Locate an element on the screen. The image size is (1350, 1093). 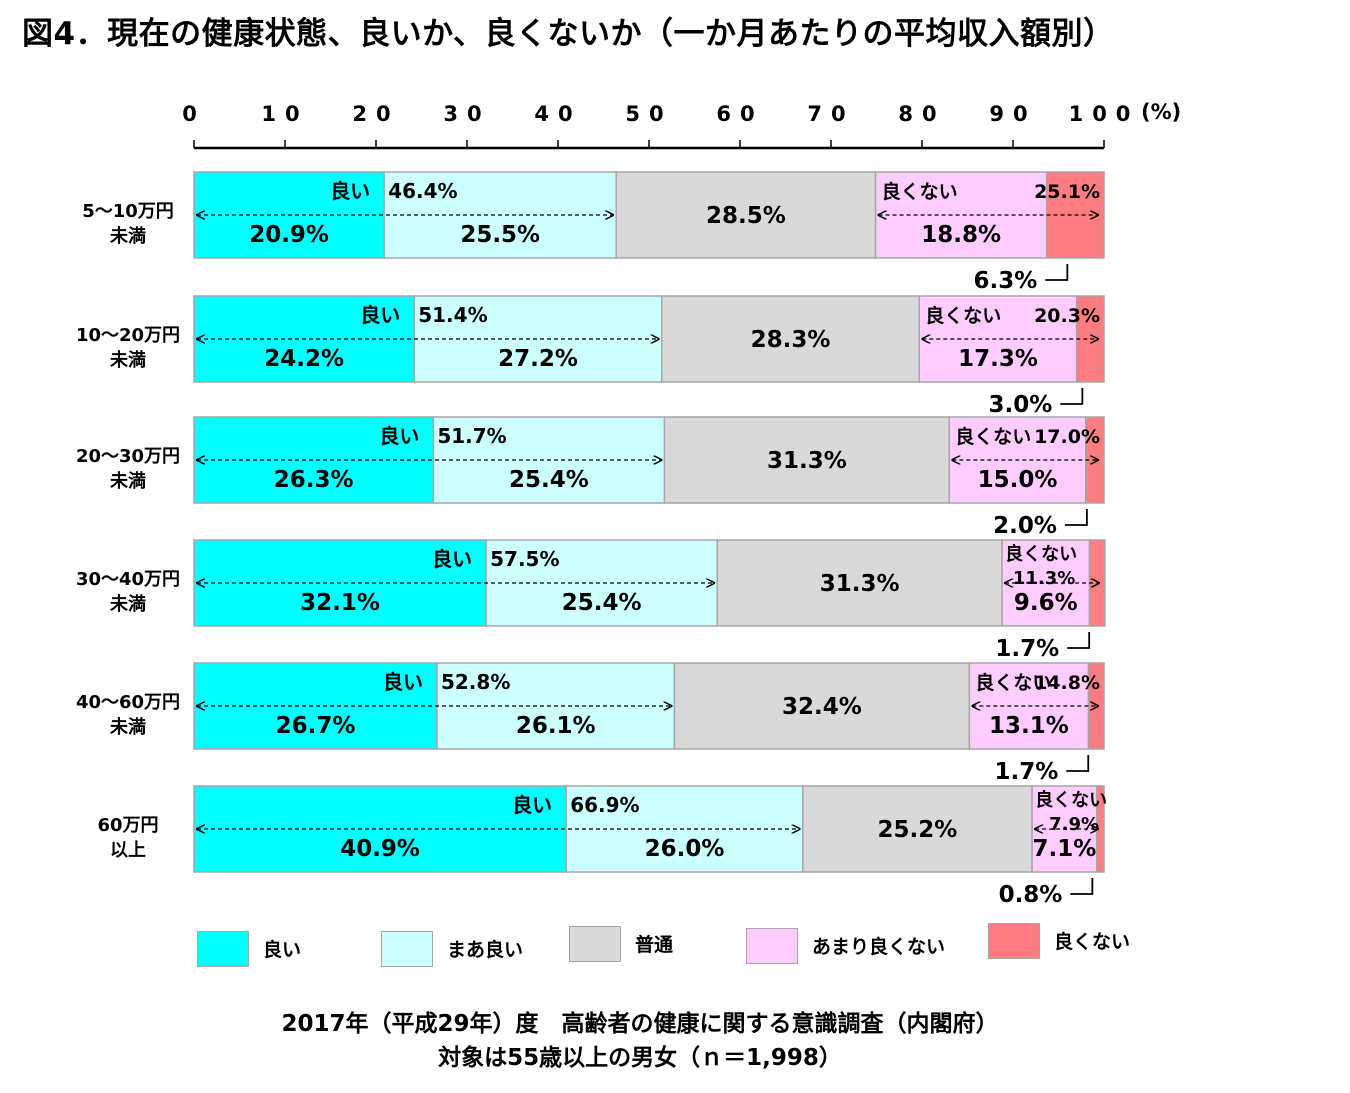
value-label-not-very-good: 18.8% is located at coordinates (961, 235).